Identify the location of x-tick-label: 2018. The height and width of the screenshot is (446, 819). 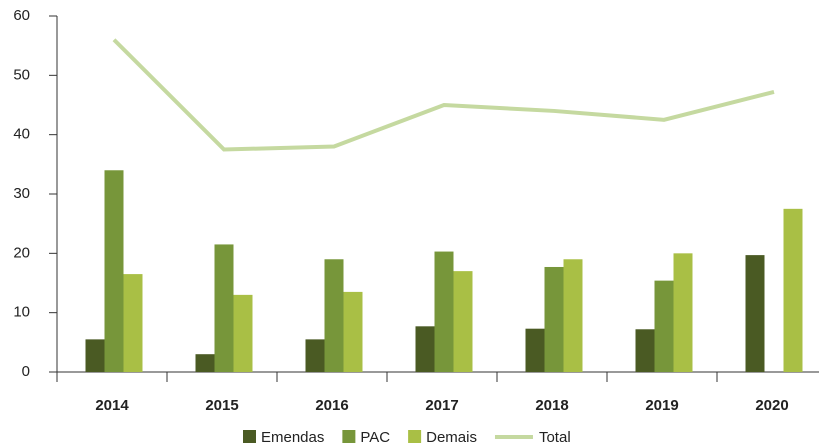
(551, 405).